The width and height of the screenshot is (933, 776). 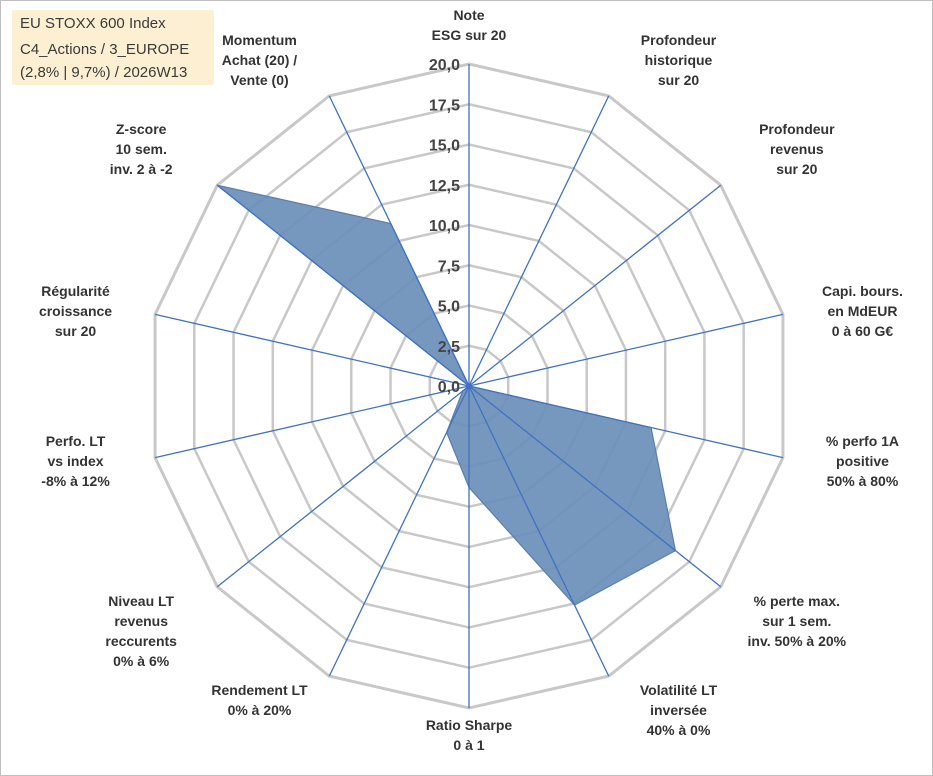 What do you see at coordinates (469, 735) in the screenshot?
I see `axis-label-7: Ratio Sharpe 0 à 1` at bounding box center [469, 735].